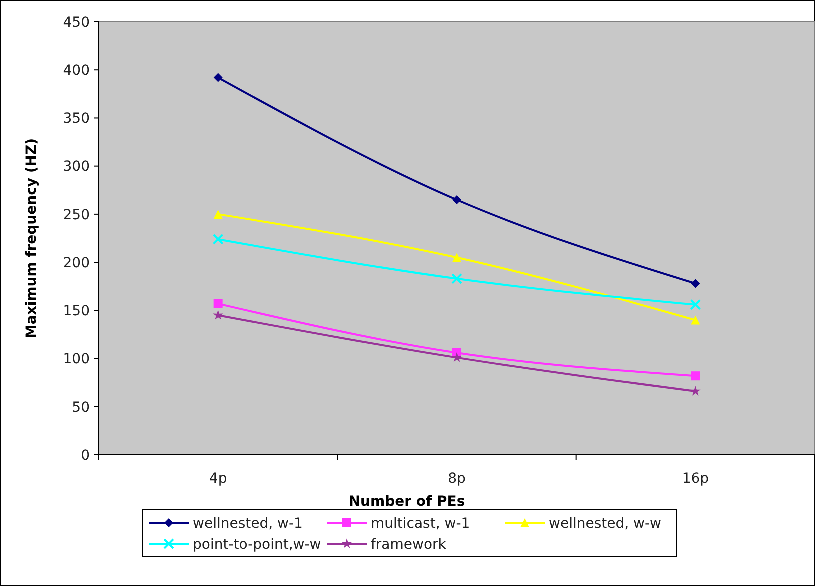  What do you see at coordinates (76, 119) in the screenshot?
I see `y-tick-label: 350` at bounding box center [76, 119].